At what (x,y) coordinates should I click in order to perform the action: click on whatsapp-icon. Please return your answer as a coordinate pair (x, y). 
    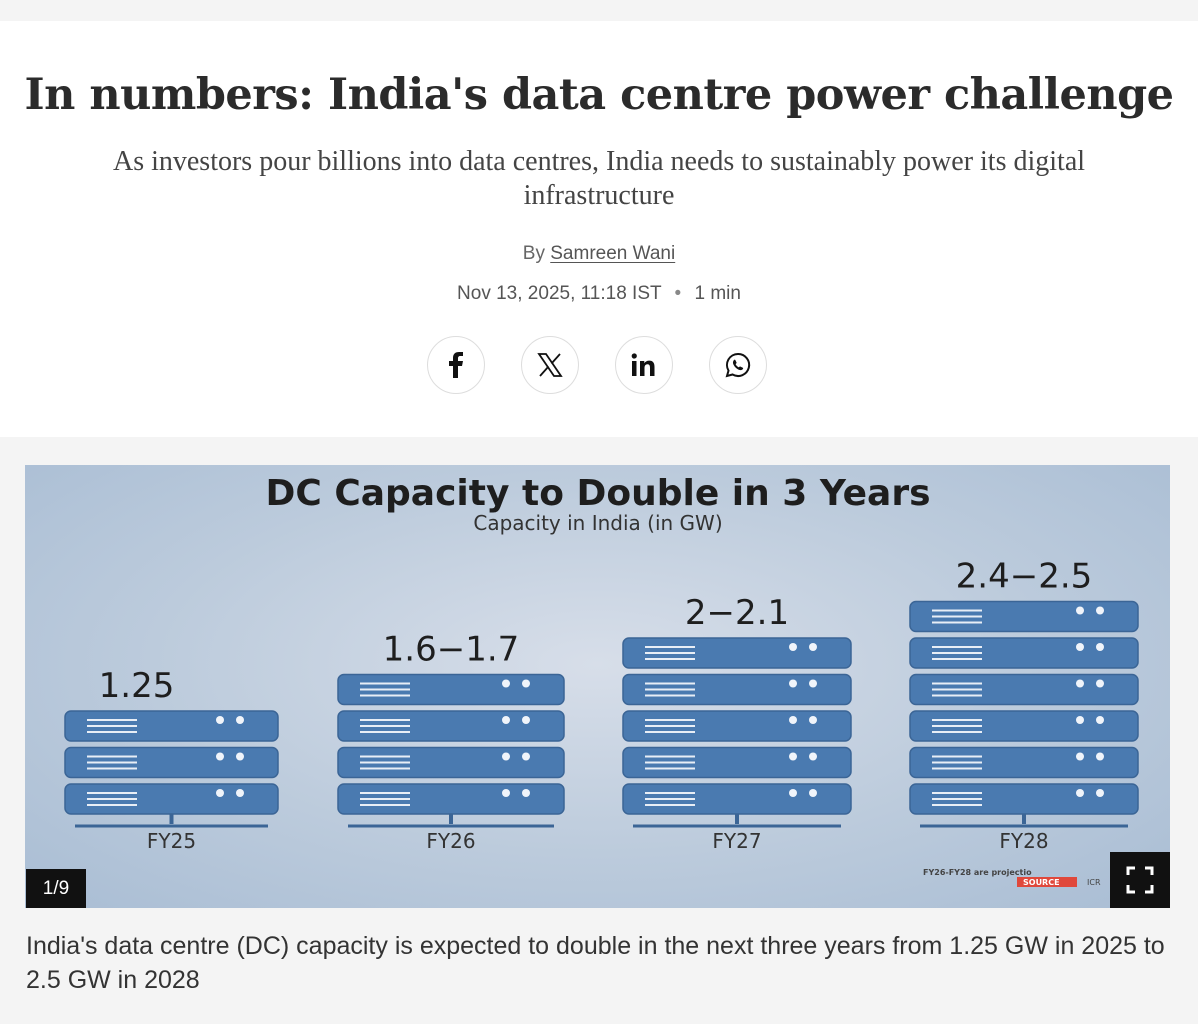
    Looking at the image, I should click on (738, 365).